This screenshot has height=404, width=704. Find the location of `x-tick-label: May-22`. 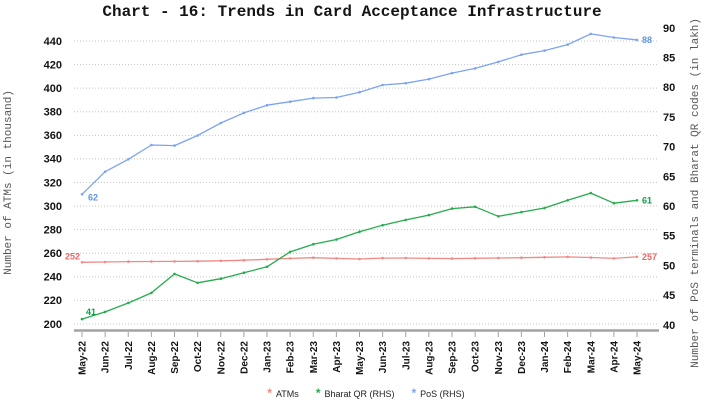

x-tick-label: May-22 is located at coordinates (83, 358).